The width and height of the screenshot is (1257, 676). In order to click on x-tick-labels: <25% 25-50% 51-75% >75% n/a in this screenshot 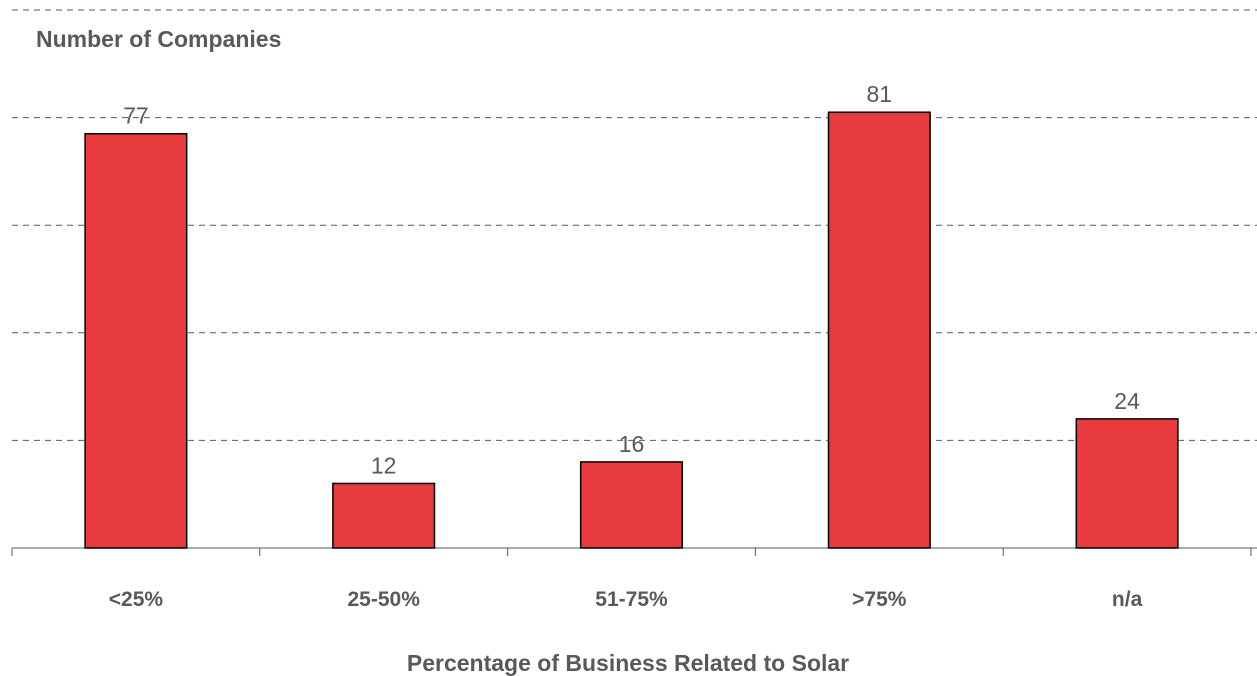, I will do `click(626, 599)`.